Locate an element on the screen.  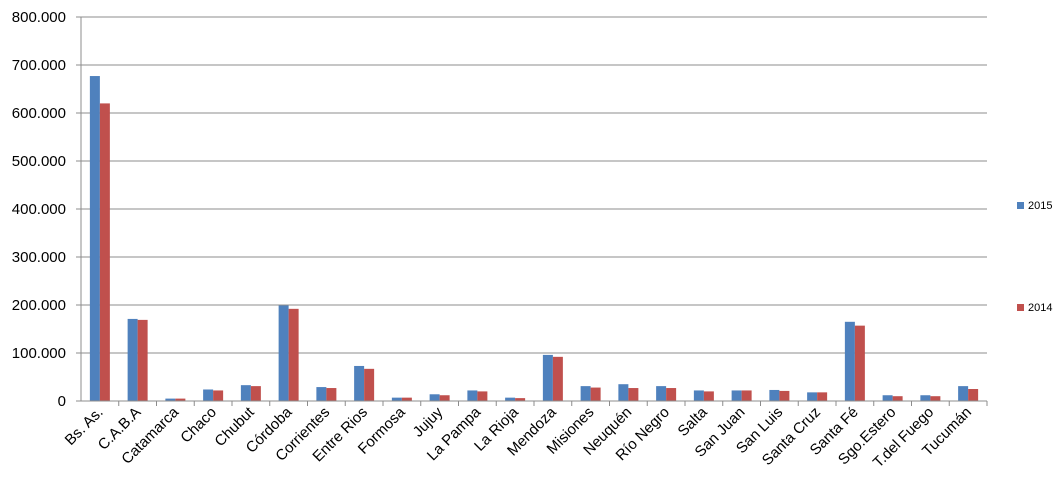
y-tick-label: 600.000 is located at coordinates (39, 113).